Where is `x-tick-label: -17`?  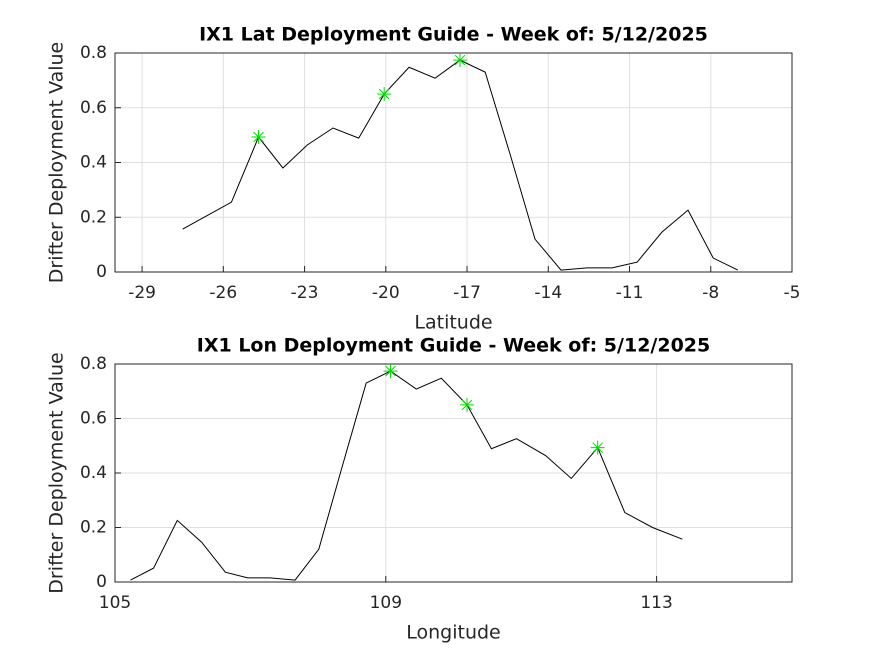
x-tick-label: -17 is located at coordinates (467, 293).